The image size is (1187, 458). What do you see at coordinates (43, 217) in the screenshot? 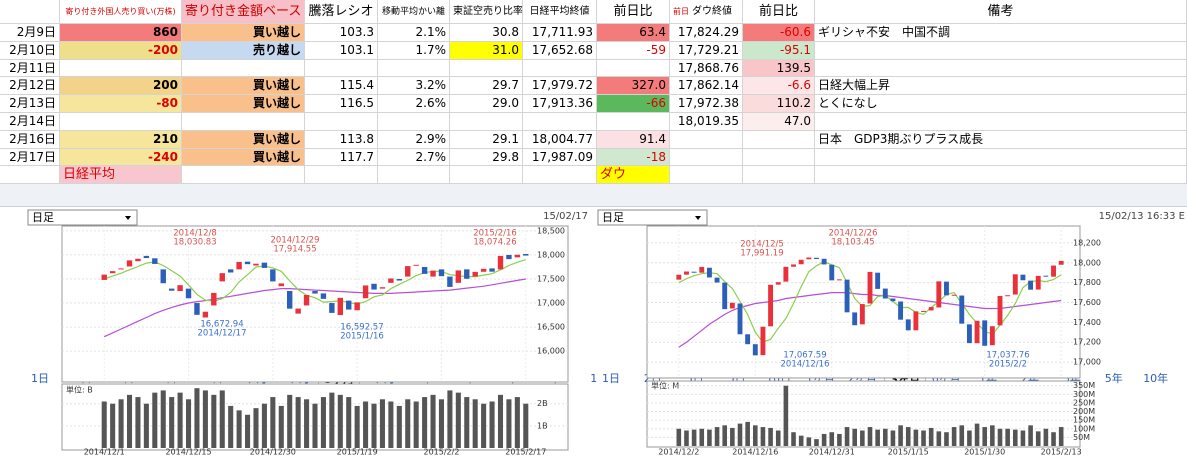
I see `interval-label: 日足` at bounding box center [43, 217].